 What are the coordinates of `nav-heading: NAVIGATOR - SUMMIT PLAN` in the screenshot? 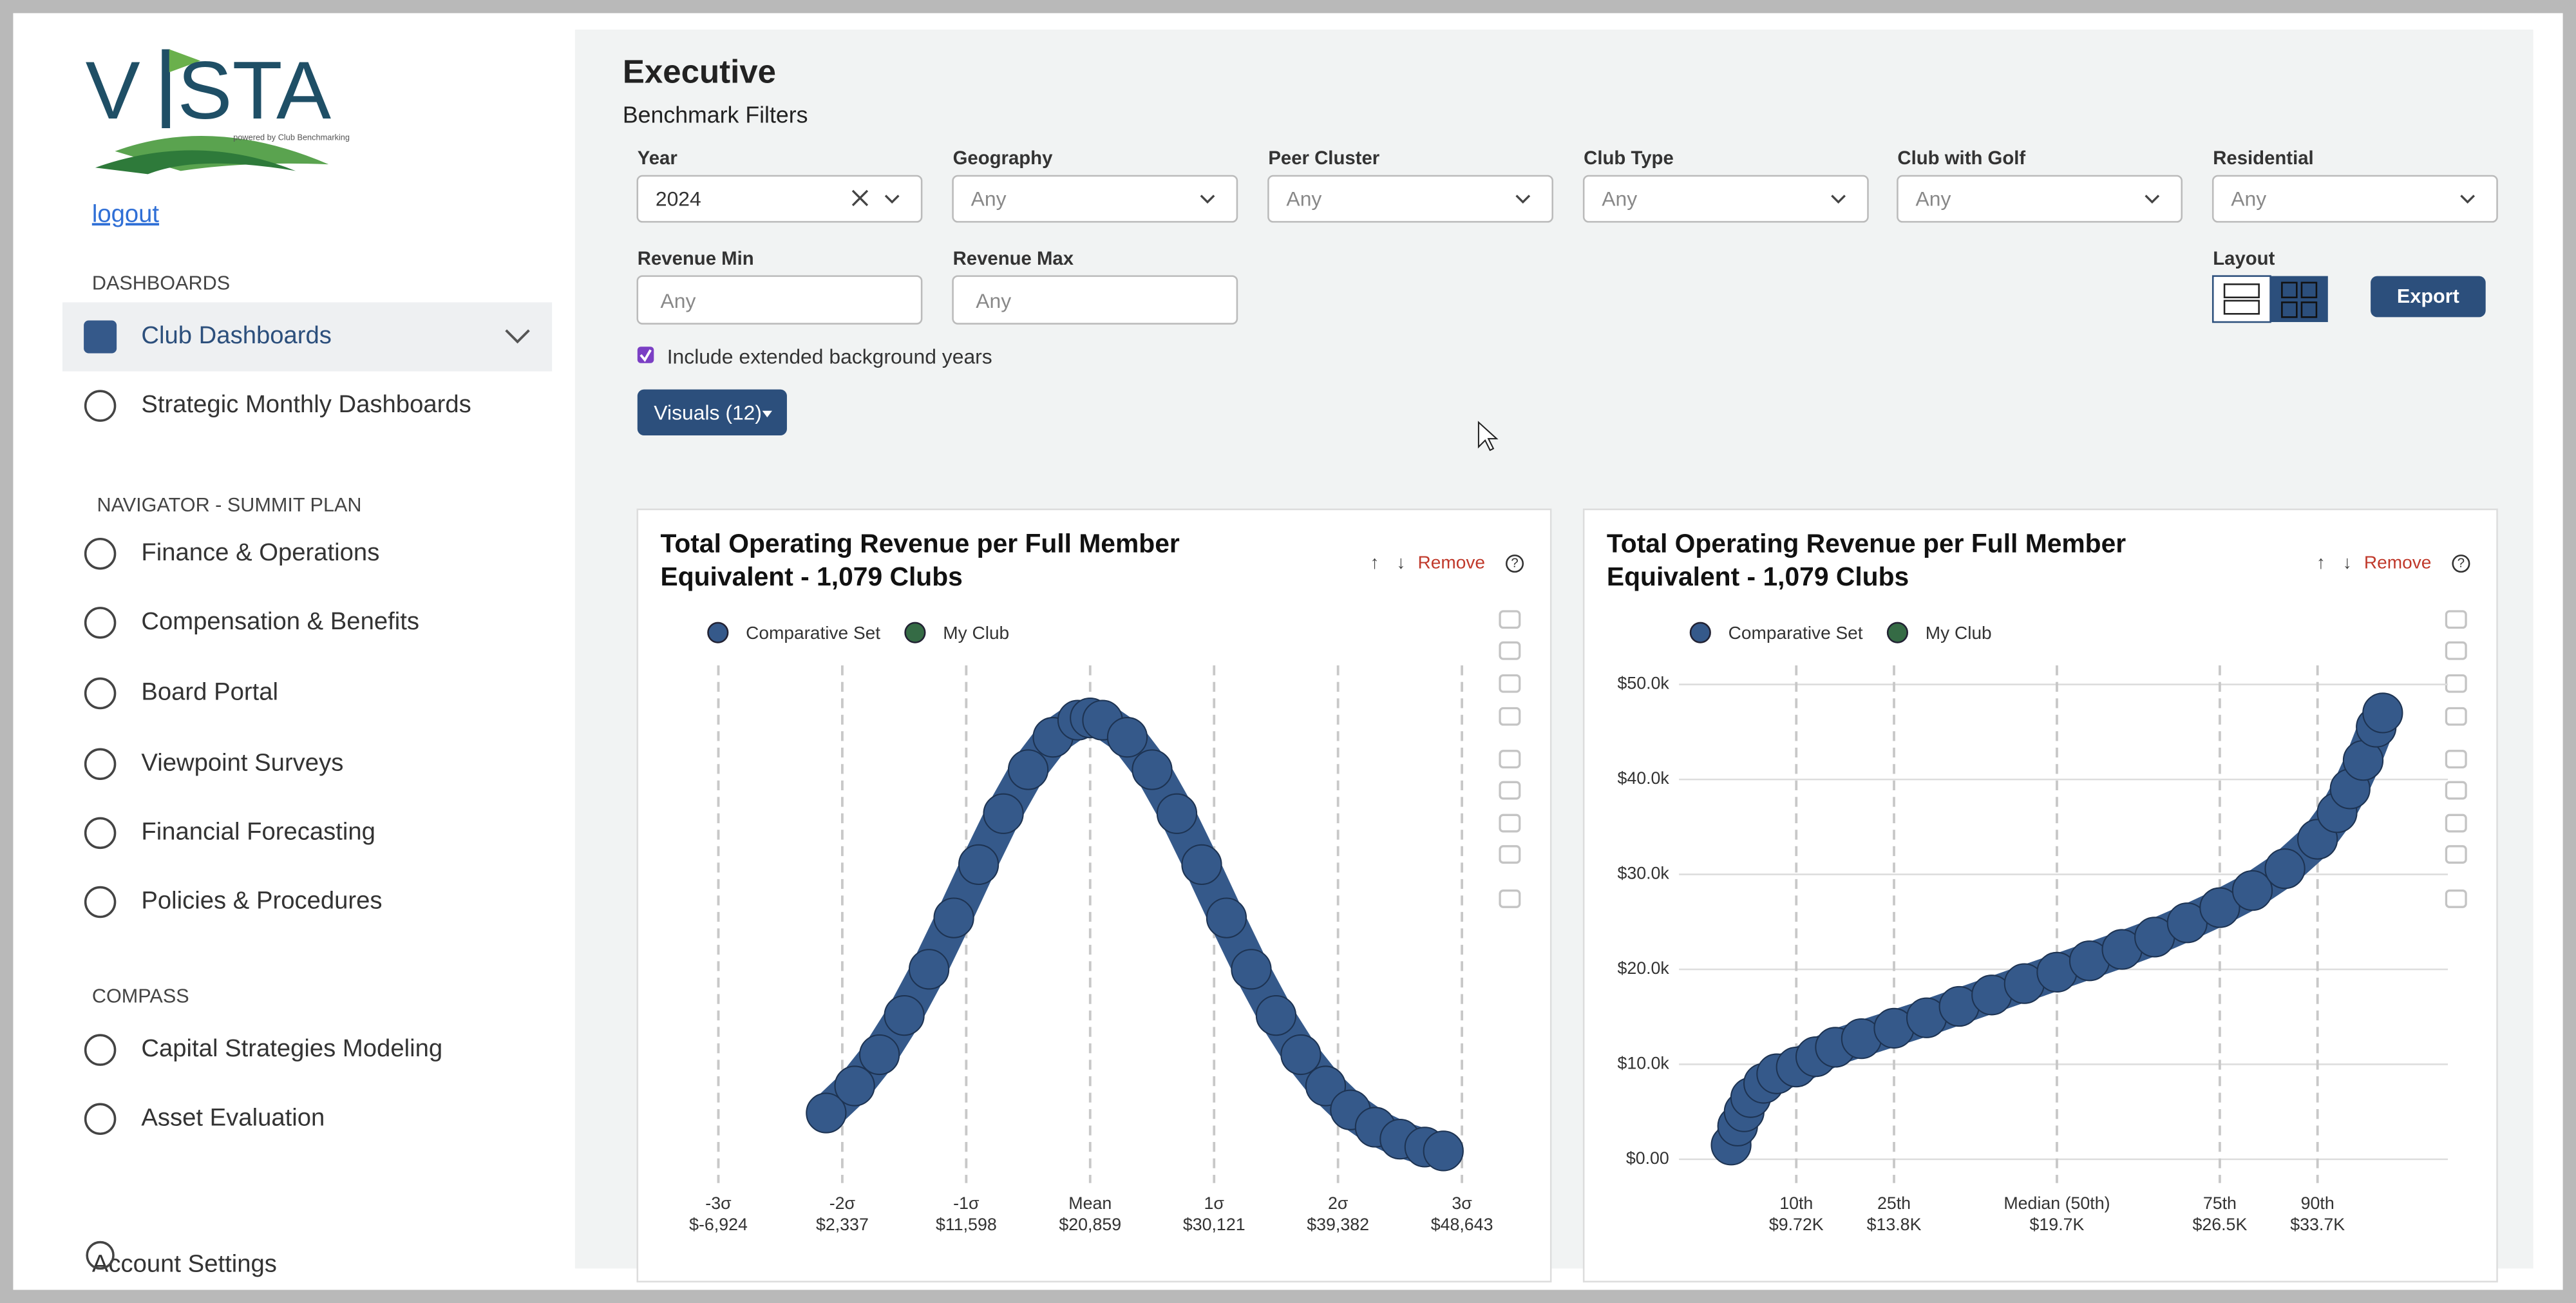 It's located at (230, 505).